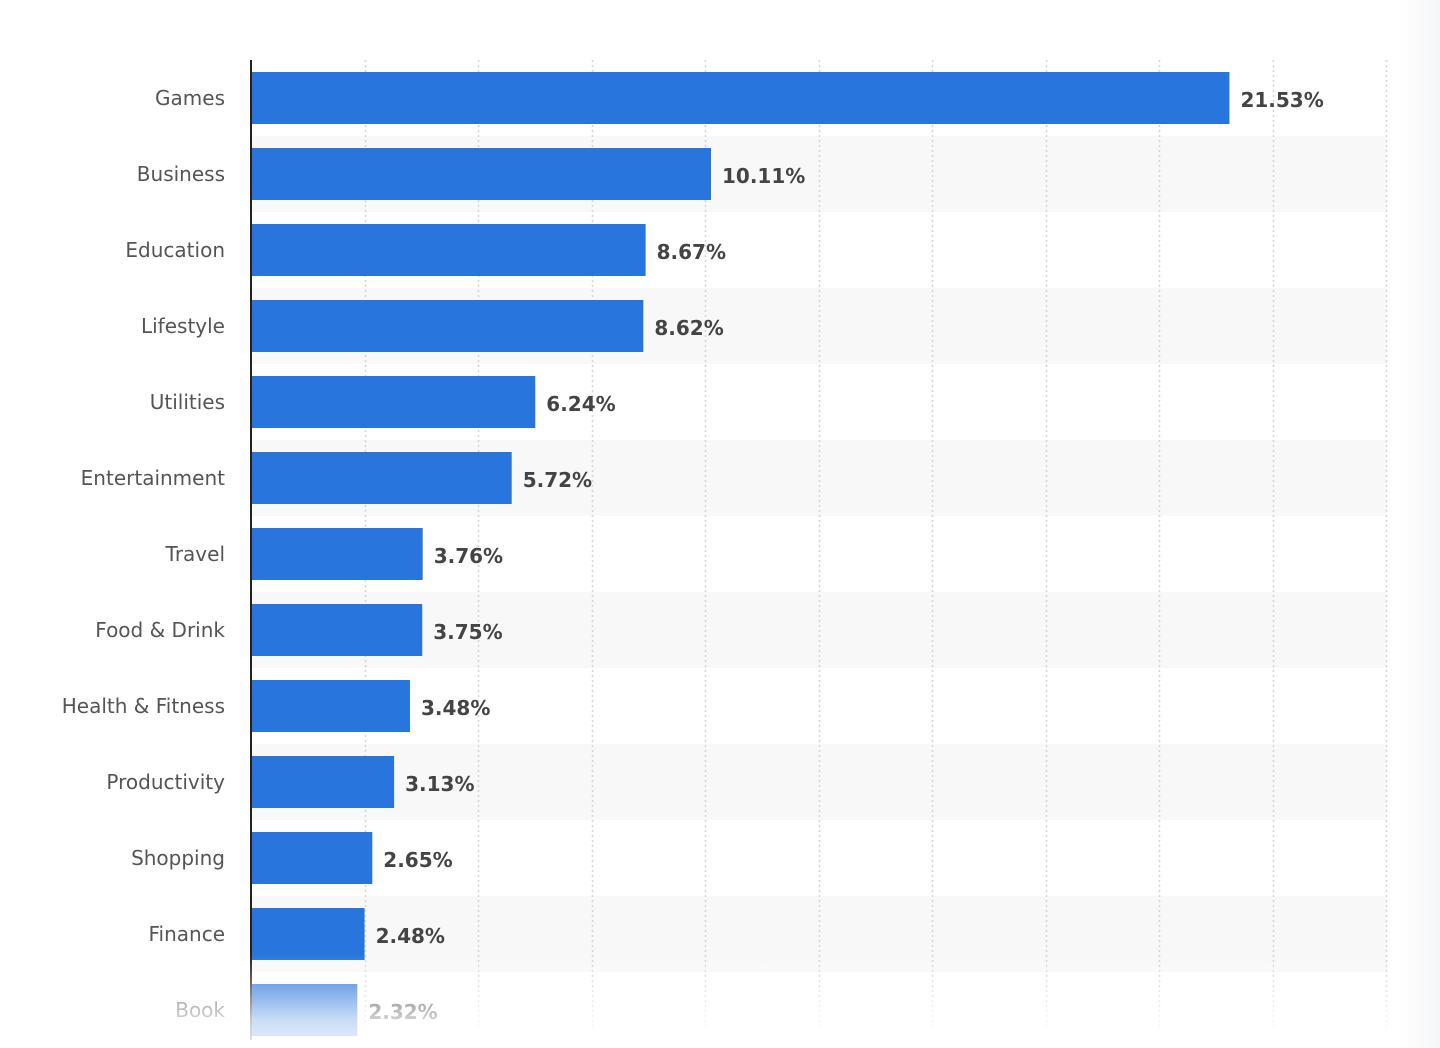 The image size is (1440, 1048). Describe the element at coordinates (557, 480) in the screenshot. I see `value-label: 5.72%` at that location.